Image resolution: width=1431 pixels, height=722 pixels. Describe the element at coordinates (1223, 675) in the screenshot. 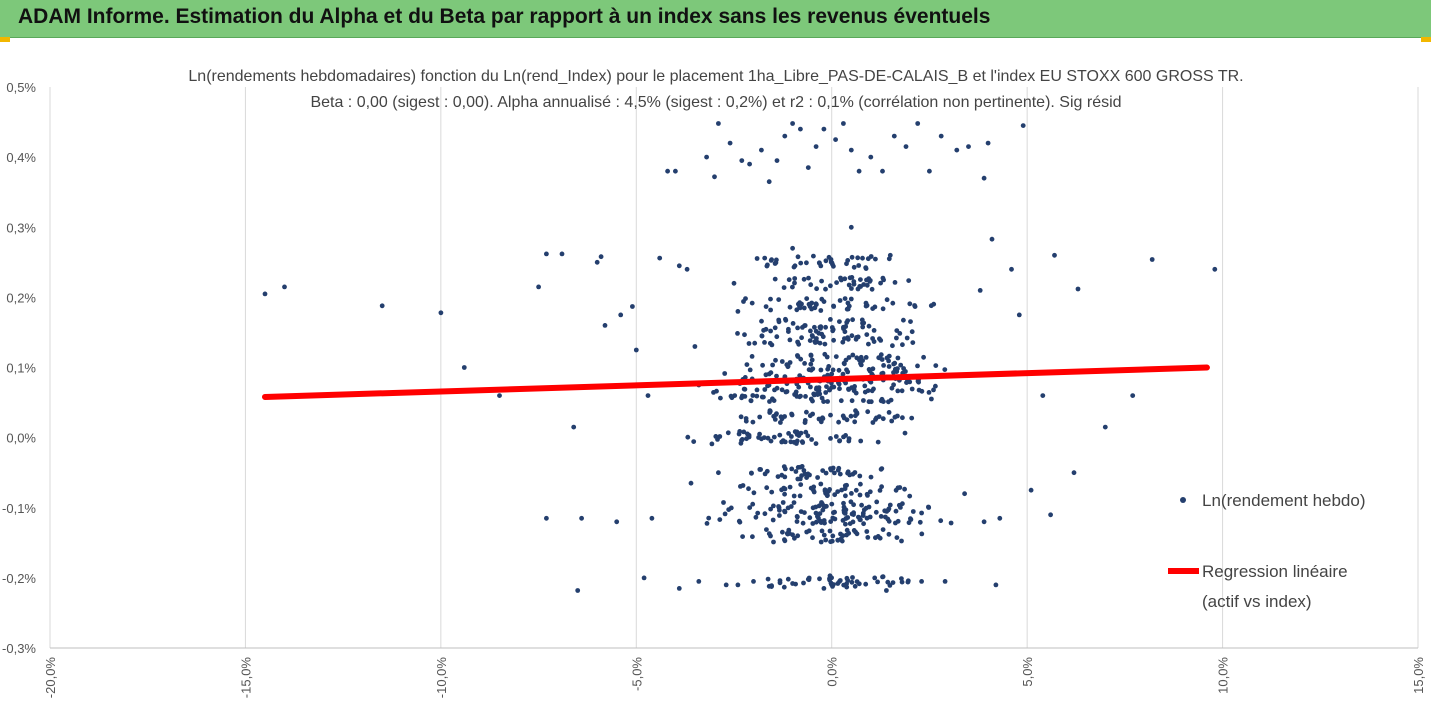

I see `x-tick-label: 10,0%` at that location.